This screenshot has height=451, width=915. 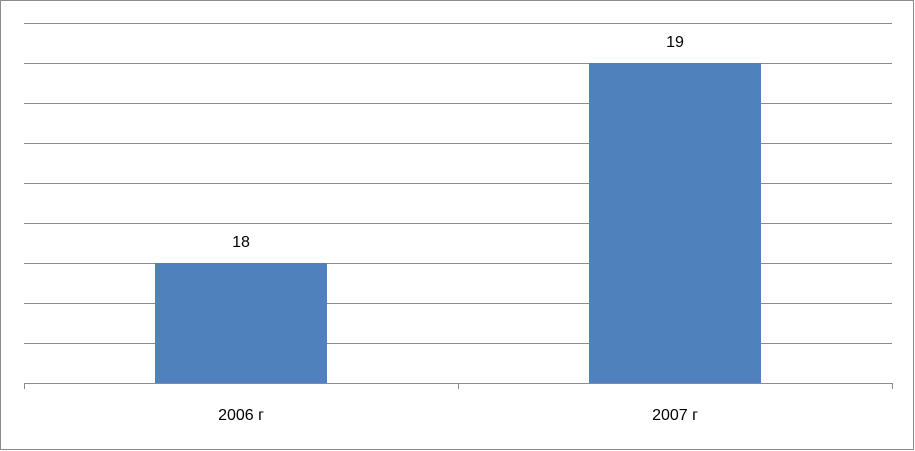 What do you see at coordinates (241, 242) in the screenshot?
I see `data-label: 18` at bounding box center [241, 242].